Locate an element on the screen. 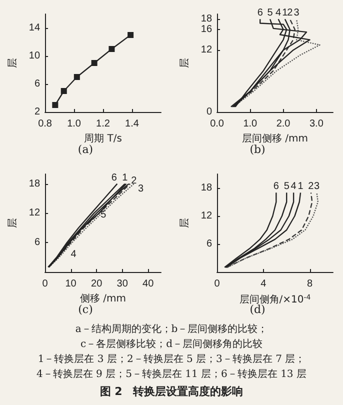 The image size is (343, 405). text: (d) is located at coordinates (258, 309).